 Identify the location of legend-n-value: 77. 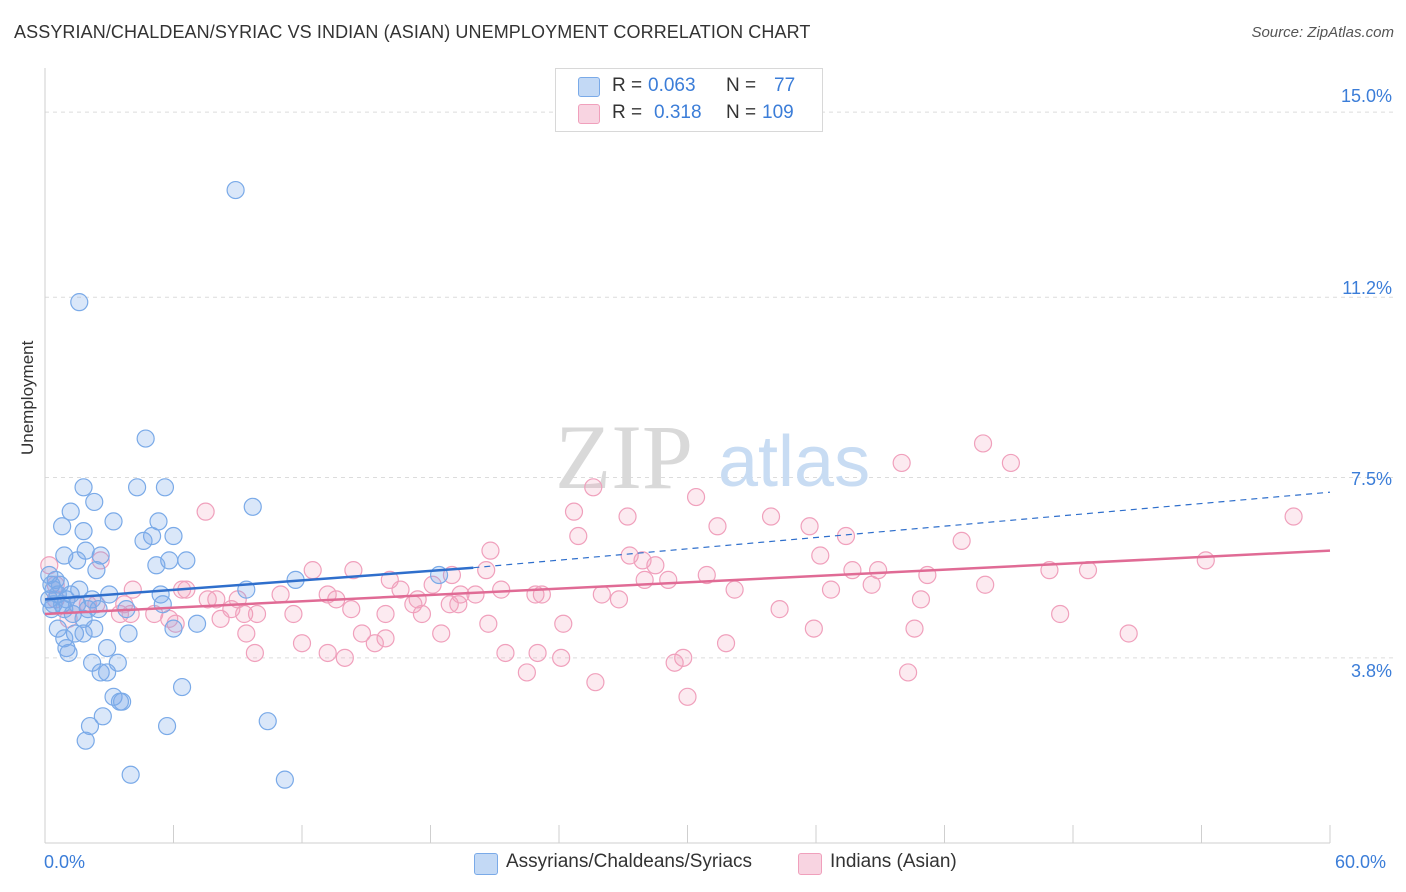
(785, 85).